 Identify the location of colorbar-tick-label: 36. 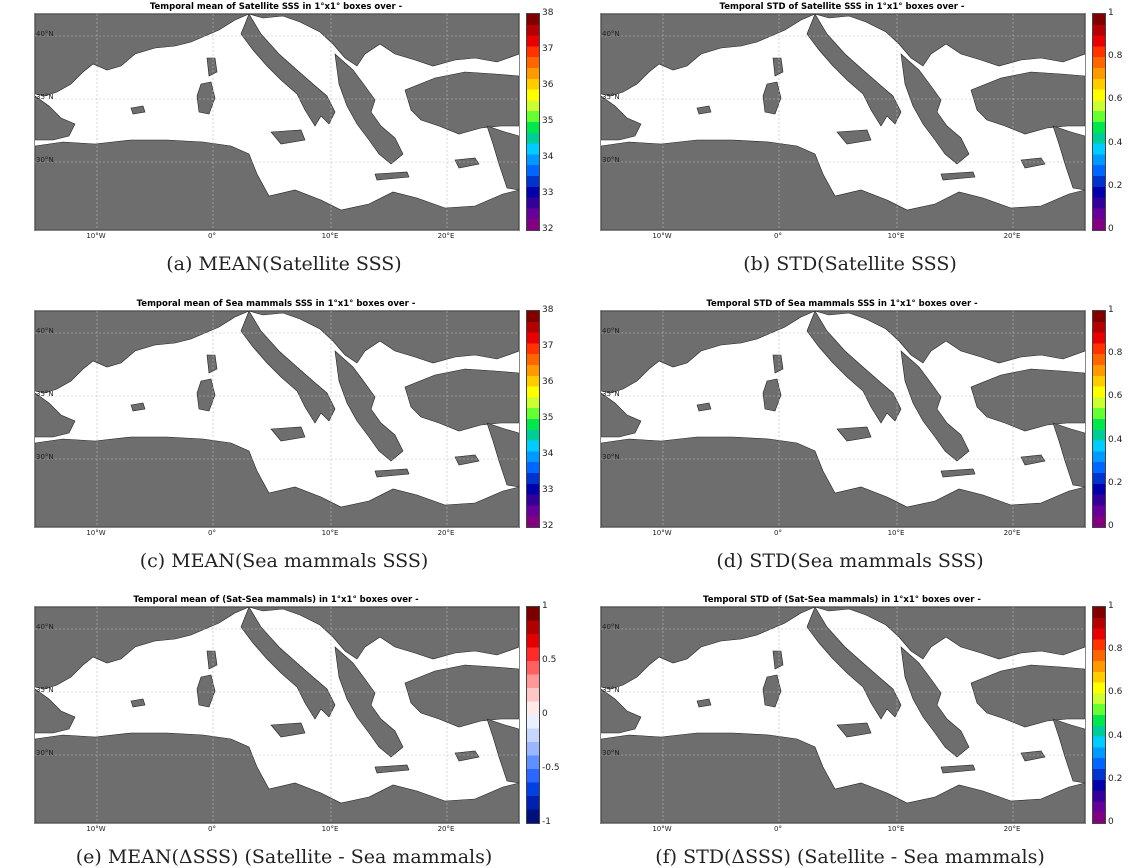
(548, 382).